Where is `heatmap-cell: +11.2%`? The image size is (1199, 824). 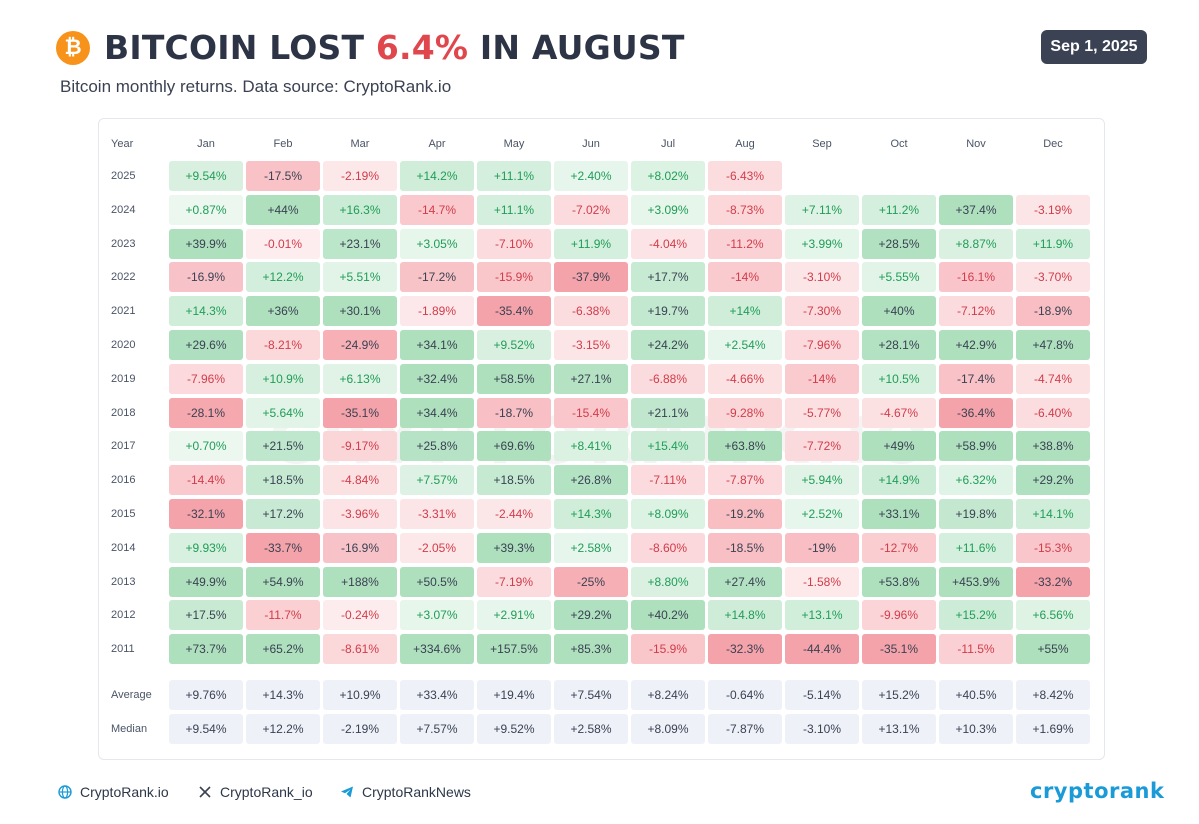
heatmap-cell: +11.2% is located at coordinates (899, 209).